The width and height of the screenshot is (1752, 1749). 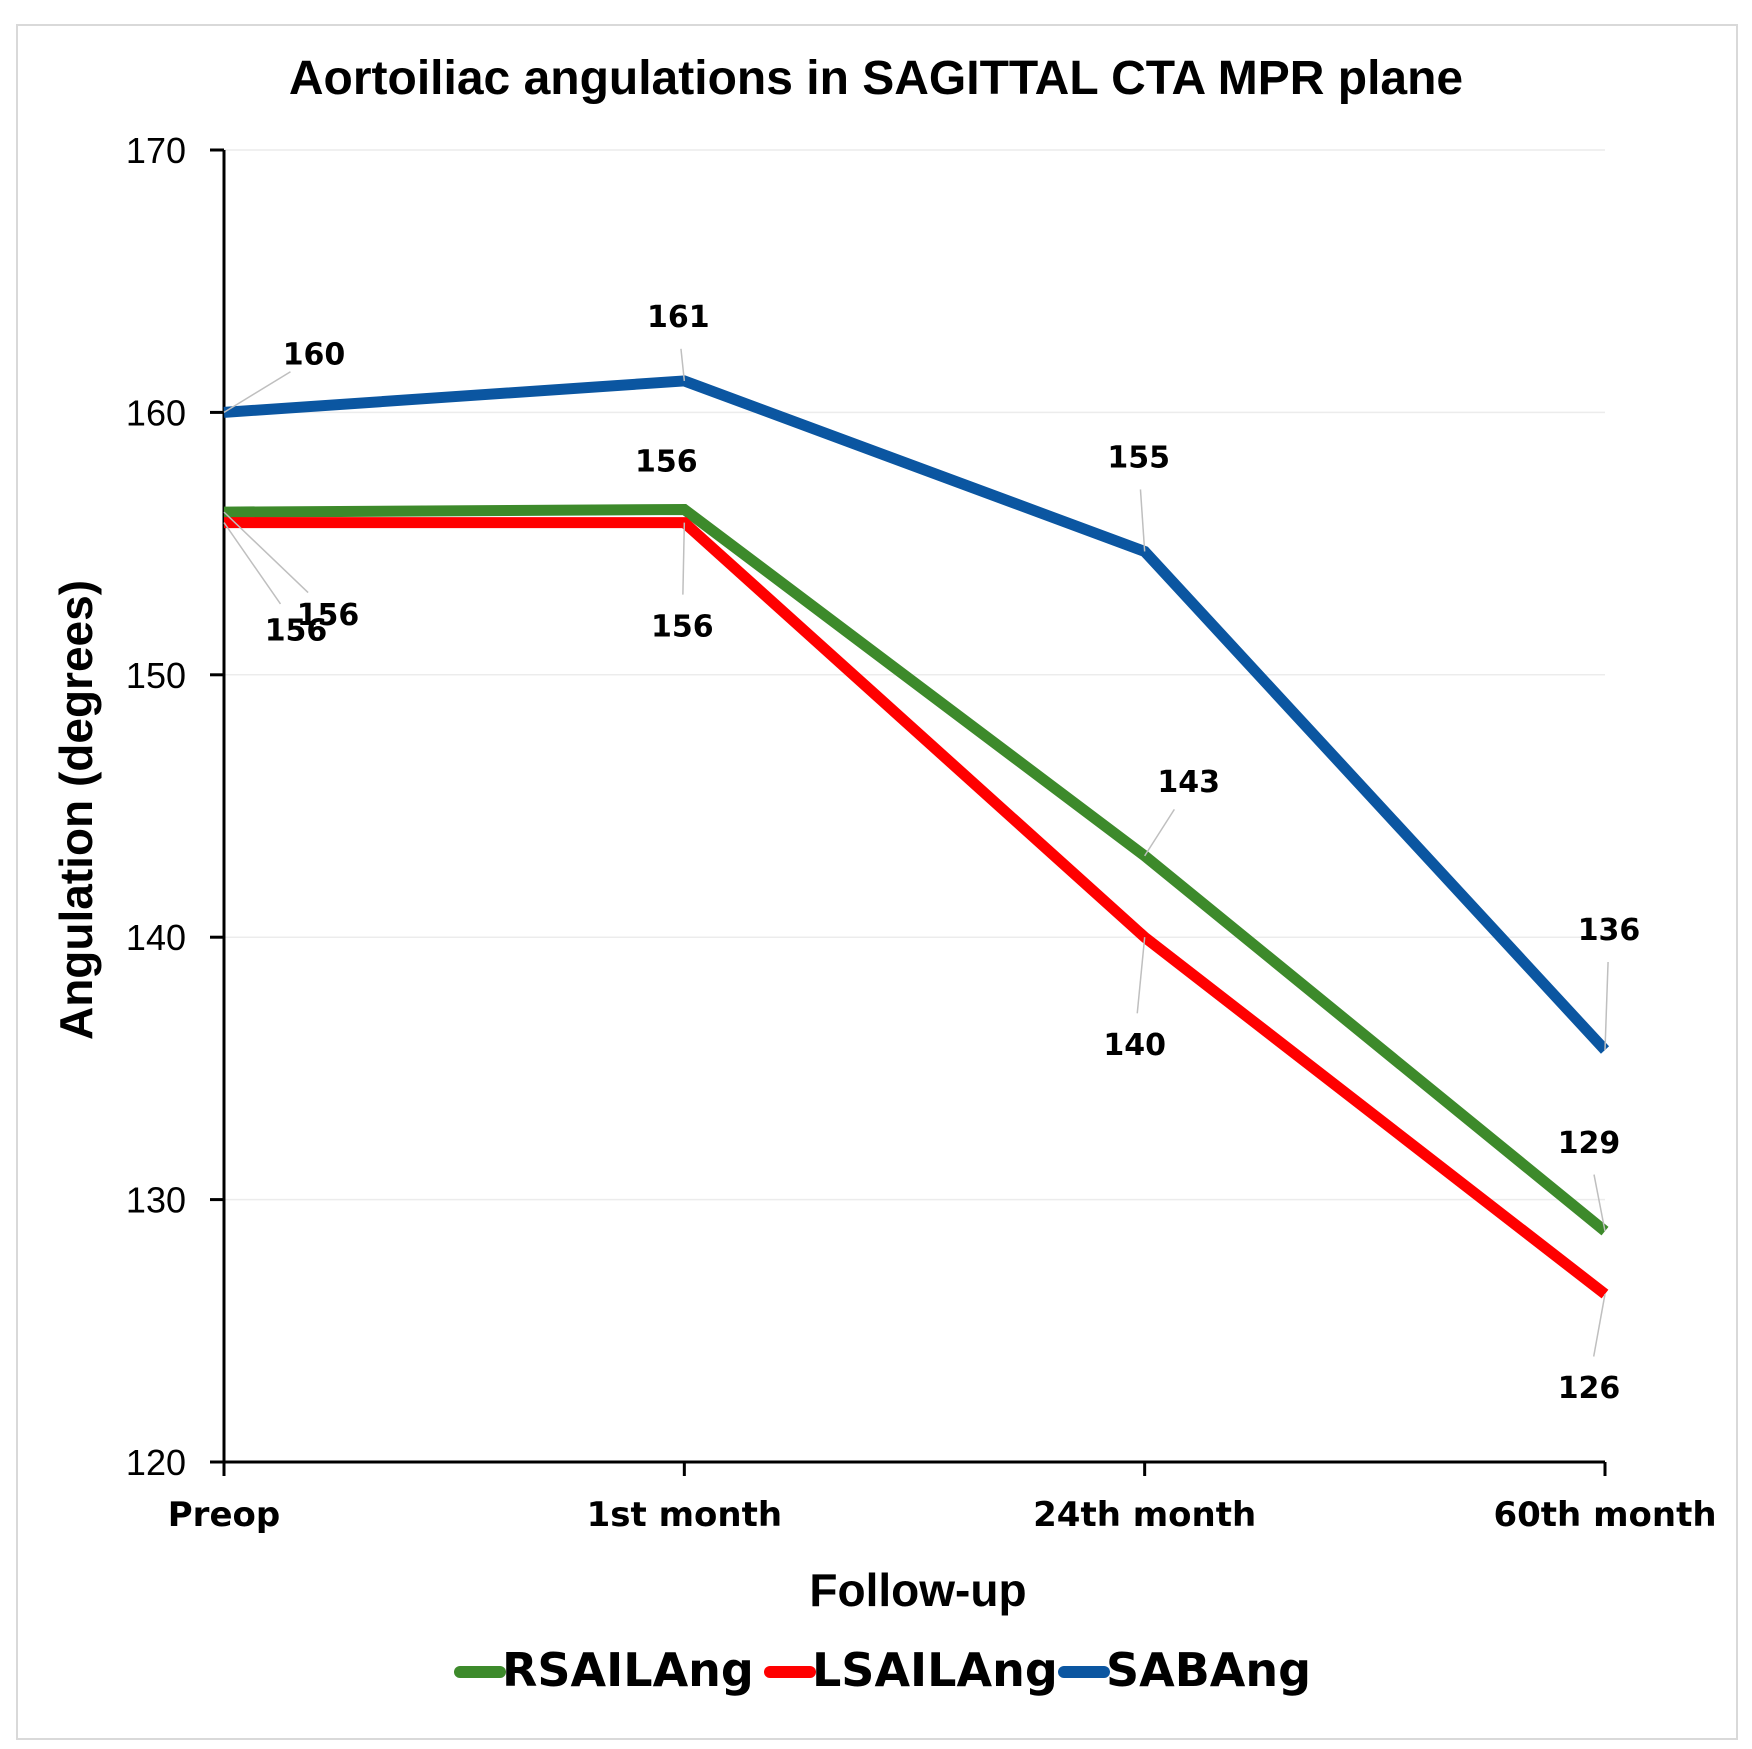 What do you see at coordinates (628, 1670) in the screenshot?
I see `legend-label-rsailang: RSAILAng` at bounding box center [628, 1670].